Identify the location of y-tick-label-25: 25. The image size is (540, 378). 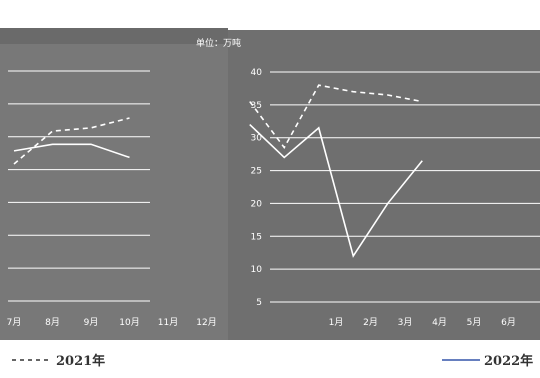
(256, 172).